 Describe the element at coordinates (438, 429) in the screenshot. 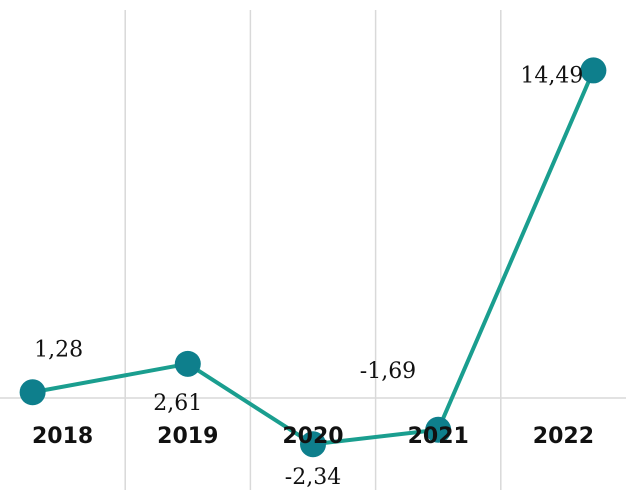

I see `data-point-2021` at that location.